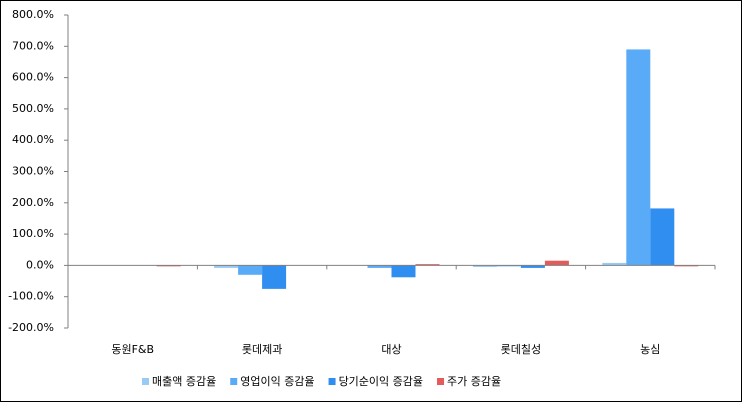 The width and height of the screenshot is (743, 407). What do you see at coordinates (650, 349) in the screenshot?
I see `x-tick-label: 농심` at bounding box center [650, 349].